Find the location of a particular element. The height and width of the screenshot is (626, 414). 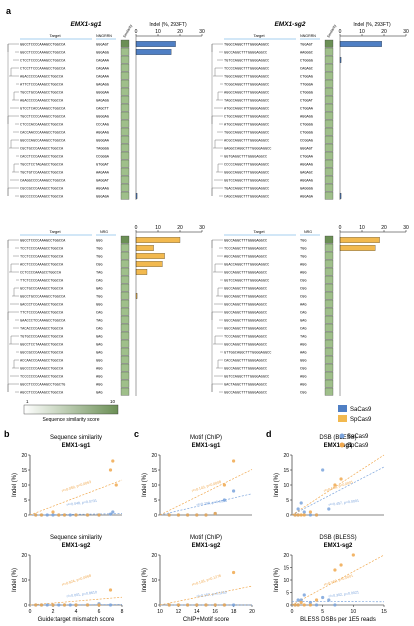

target-sequence: TCCCCAGGCTTTGGGGAGGCC is located at coordinates (246, 69).